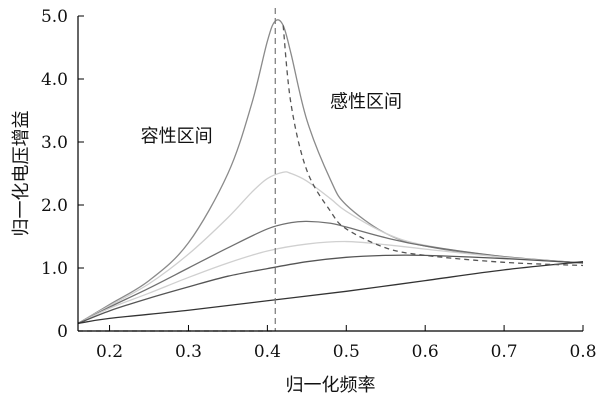 This screenshot has width=600, height=400. Describe the element at coordinates (267, 352) in the screenshot. I see `x-tick-label: 0.4` at that location.